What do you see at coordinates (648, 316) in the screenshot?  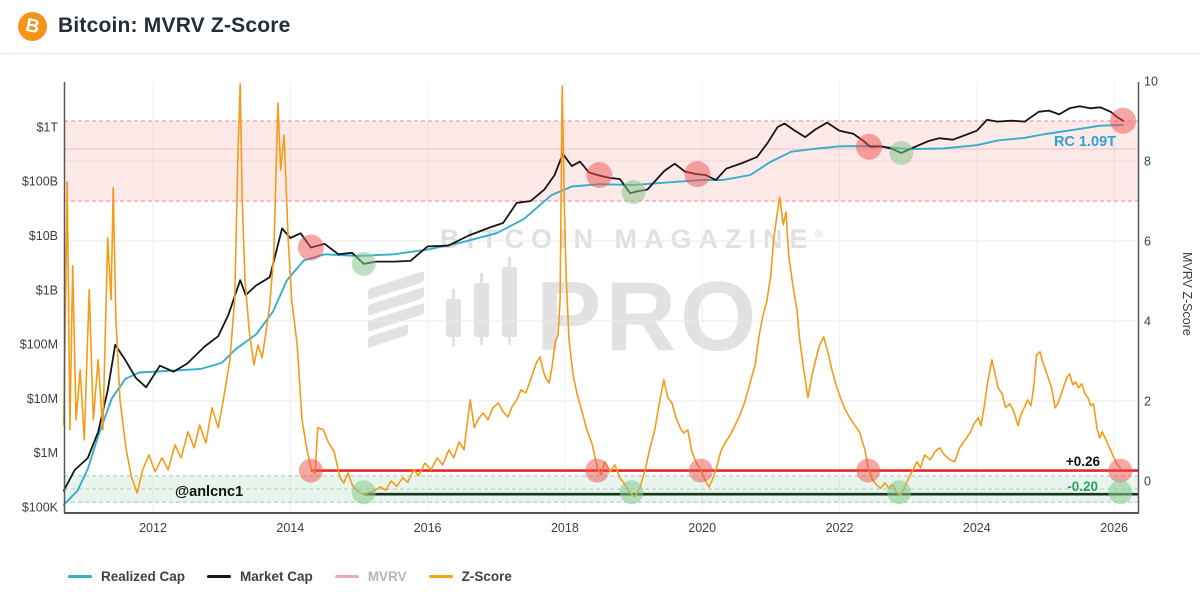 I see `watermark-pro-text: PRO` at bounding box center [648, 316].